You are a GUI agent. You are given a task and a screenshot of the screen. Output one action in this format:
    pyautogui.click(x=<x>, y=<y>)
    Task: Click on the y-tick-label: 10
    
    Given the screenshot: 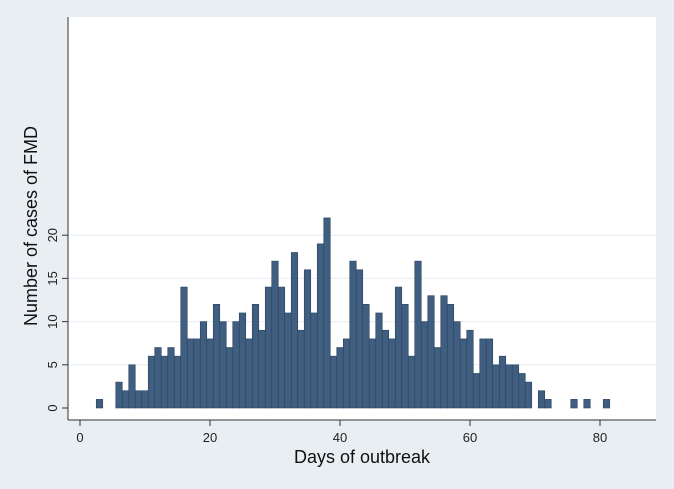 What is the action you would take?
    pyautogui.click(x=52, y=321)
    